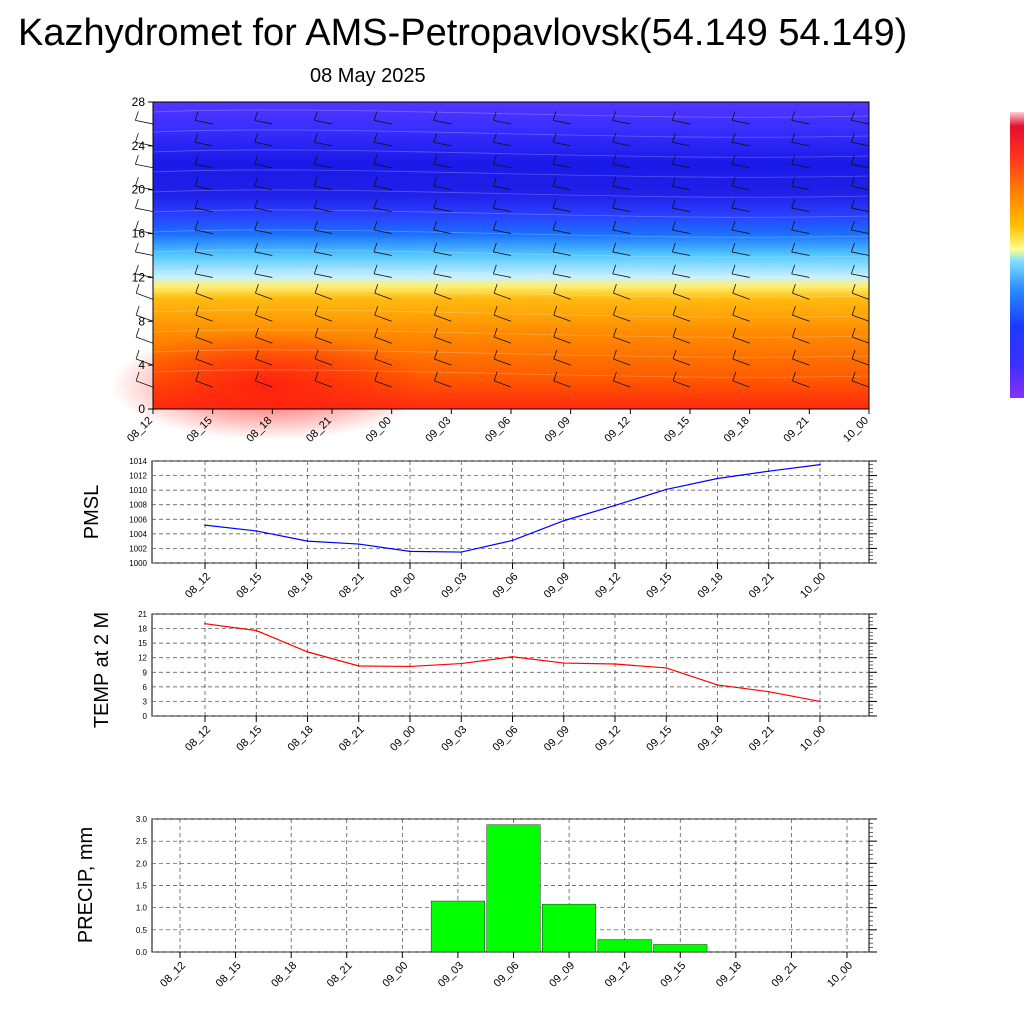 Image resolution: width=1024 pixels, height=1024 pixels. I want to click on y-tick-label: 16, so click(139, 234).